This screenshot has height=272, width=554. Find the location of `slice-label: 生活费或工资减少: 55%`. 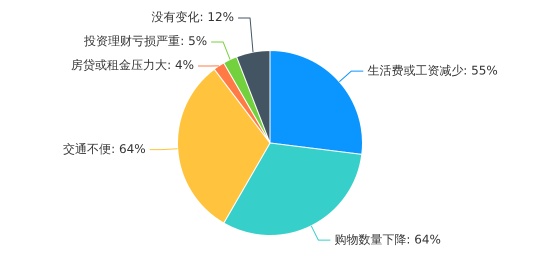

slice-label: 生活费或工资减少: 55% is located at coordinates (432, 70).